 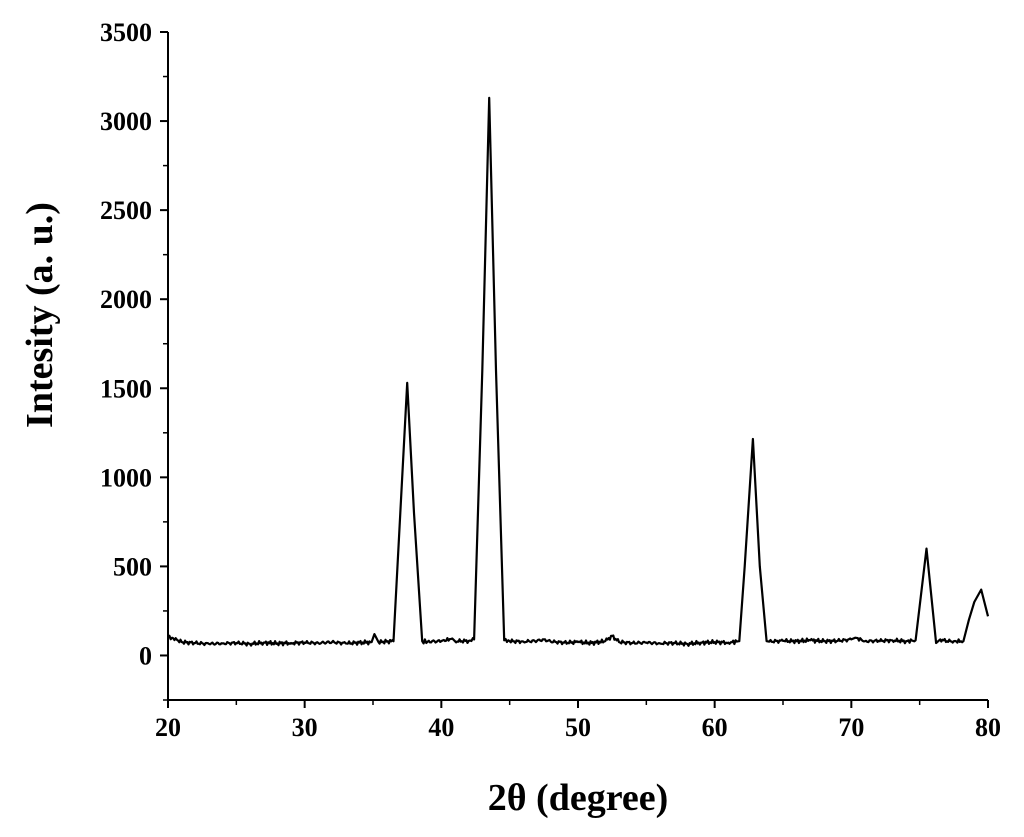 What do you see at coordinates (134, 359) in the screenshot?
I see `y-ticks: 0 500 1000 1500 2000 2500 3000 3500` at bounding box center [134, 359].